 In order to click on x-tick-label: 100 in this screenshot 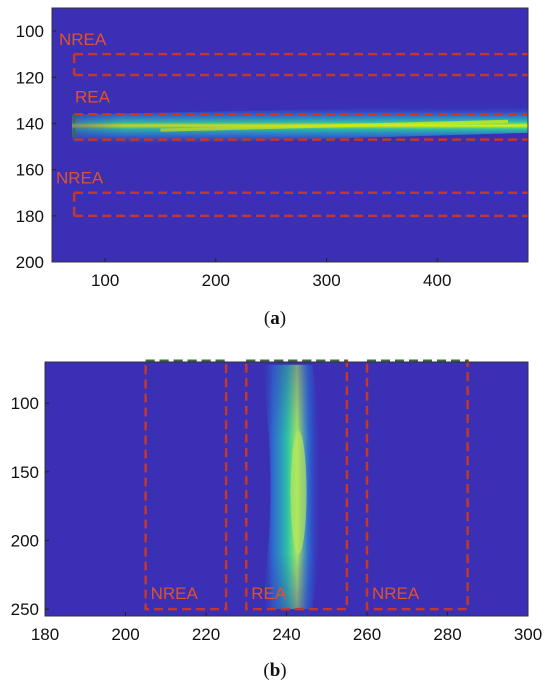, I will do `click(105, 280)`.